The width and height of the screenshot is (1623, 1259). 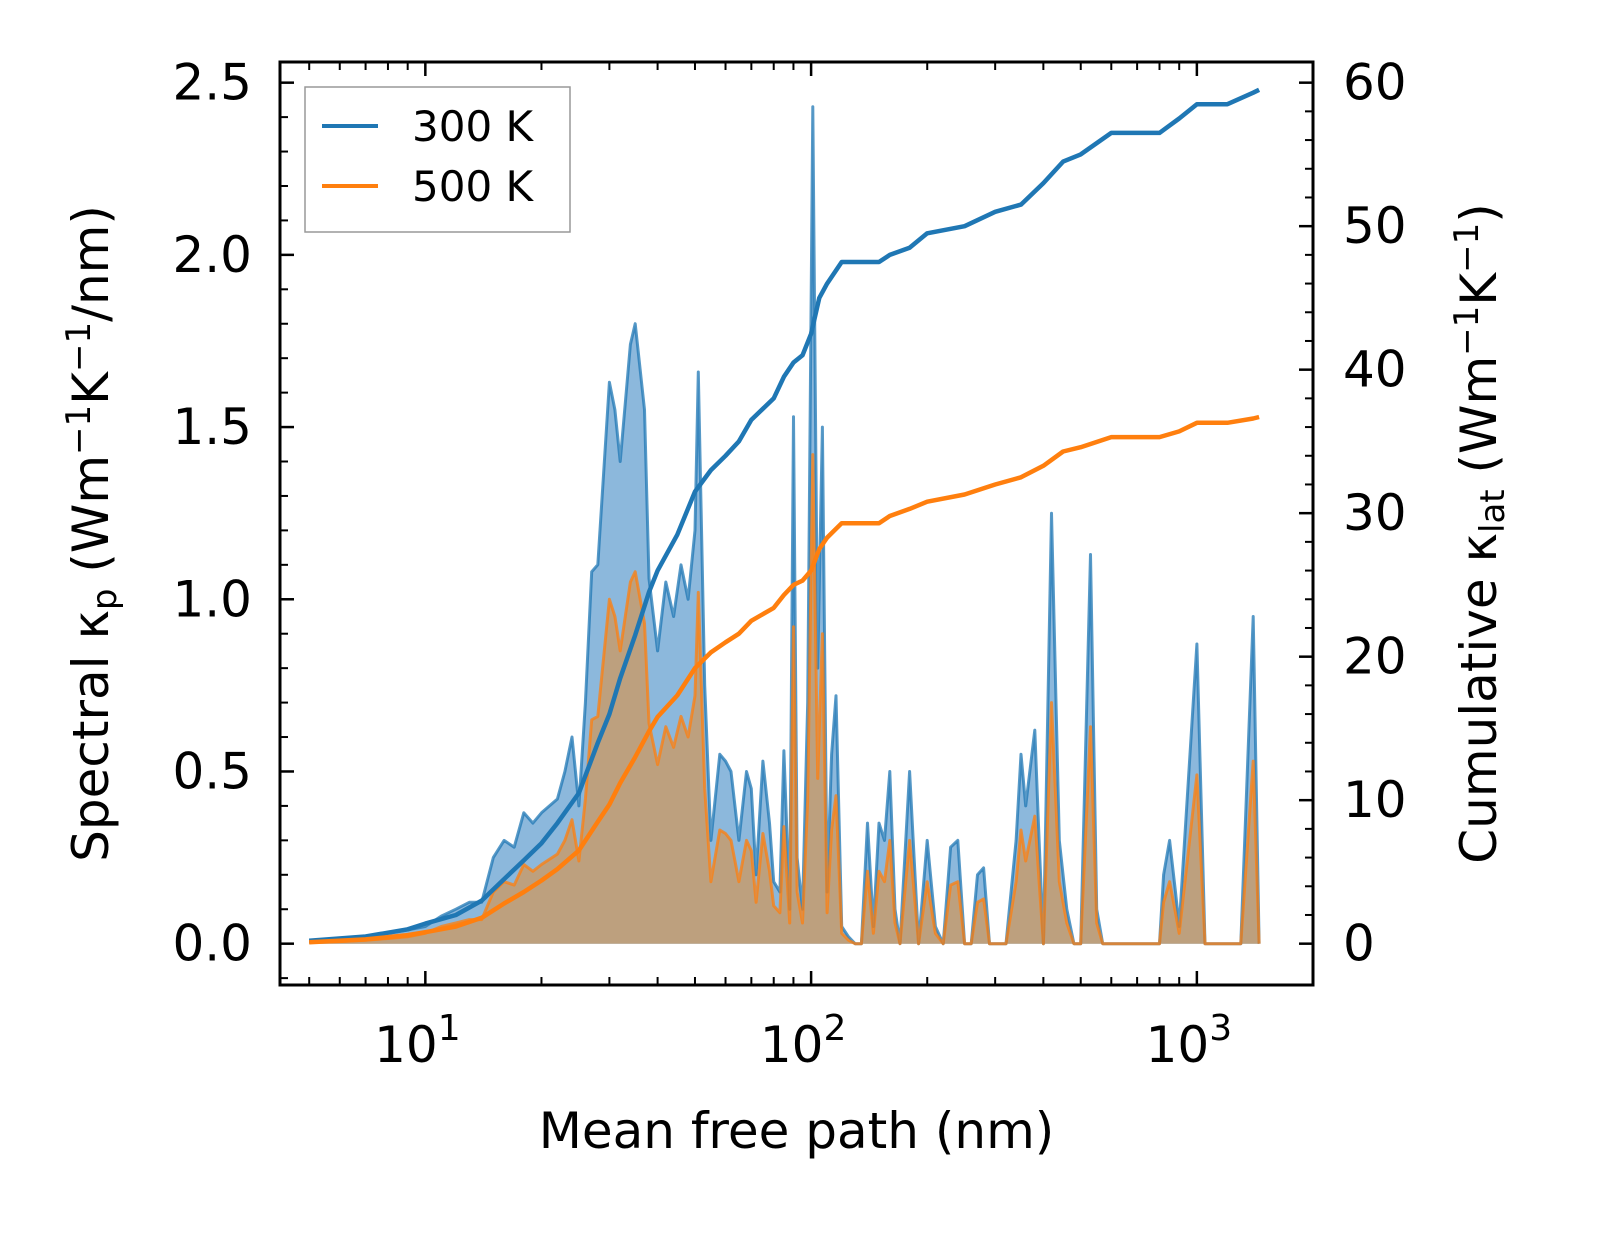 I want to click on left-y-axis-title: Spectral κp (Wm−1K−1/nm), so click(x=92, y=533).